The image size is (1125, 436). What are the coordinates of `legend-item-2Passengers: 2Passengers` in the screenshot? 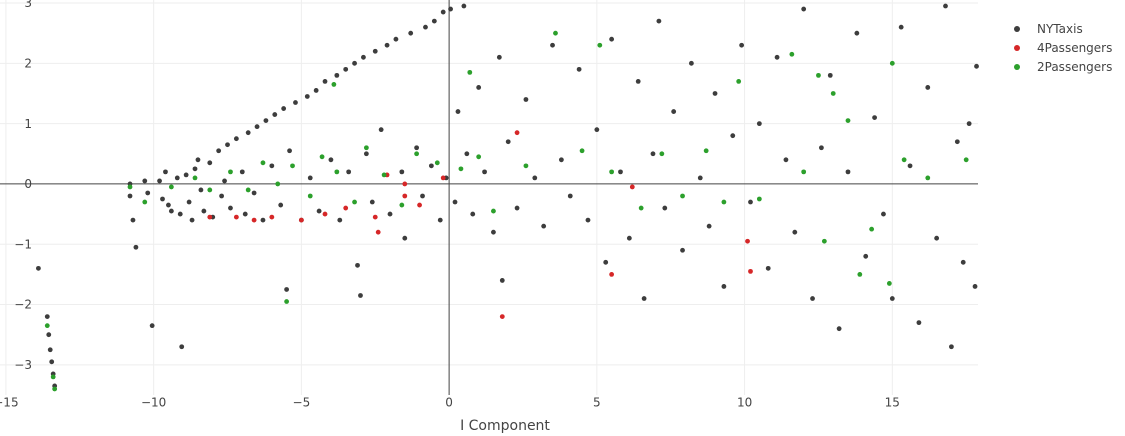 It's located at (1063, 67).